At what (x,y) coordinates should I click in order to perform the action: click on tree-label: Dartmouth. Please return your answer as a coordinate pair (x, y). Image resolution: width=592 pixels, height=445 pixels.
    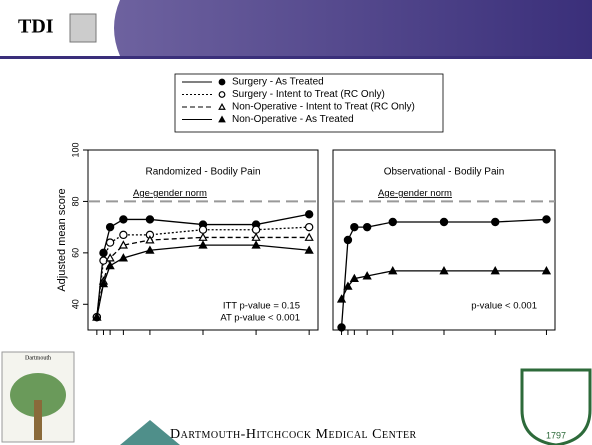
    Looking at the image, I should click on (38, 358).